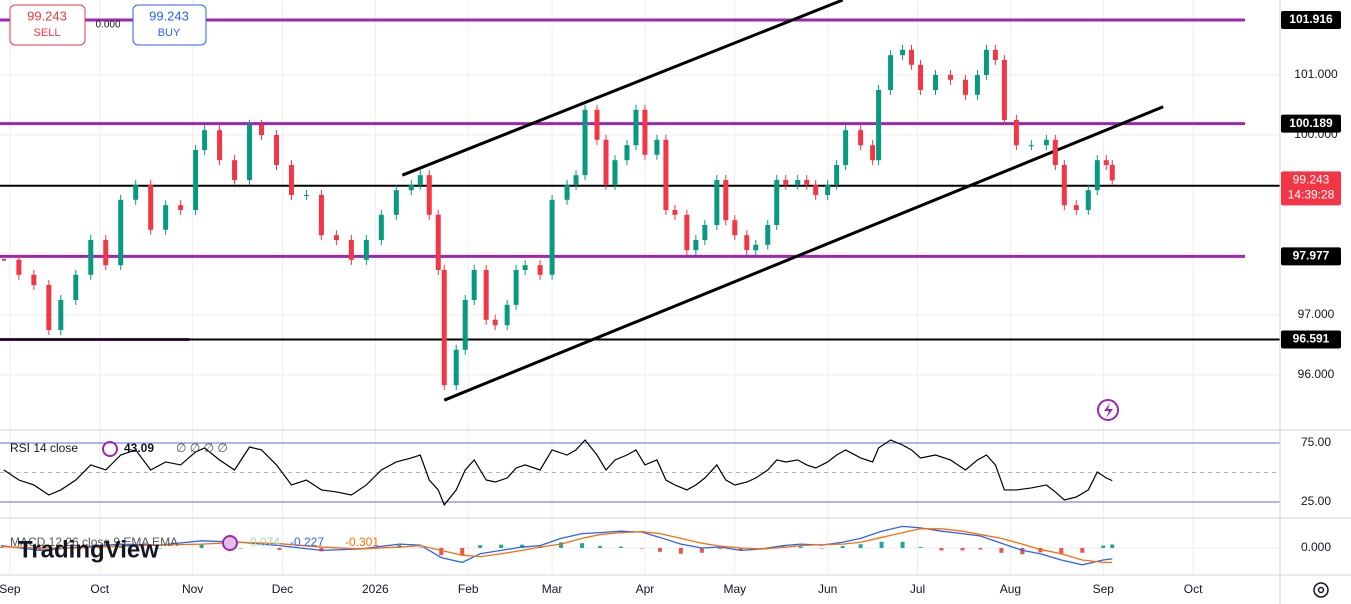 The width and height of the screenshot is (1351, 604). Describe the element at coordinates (1316, 547) in the screenshot. I see `y-tick-label: 0.000` at that location.